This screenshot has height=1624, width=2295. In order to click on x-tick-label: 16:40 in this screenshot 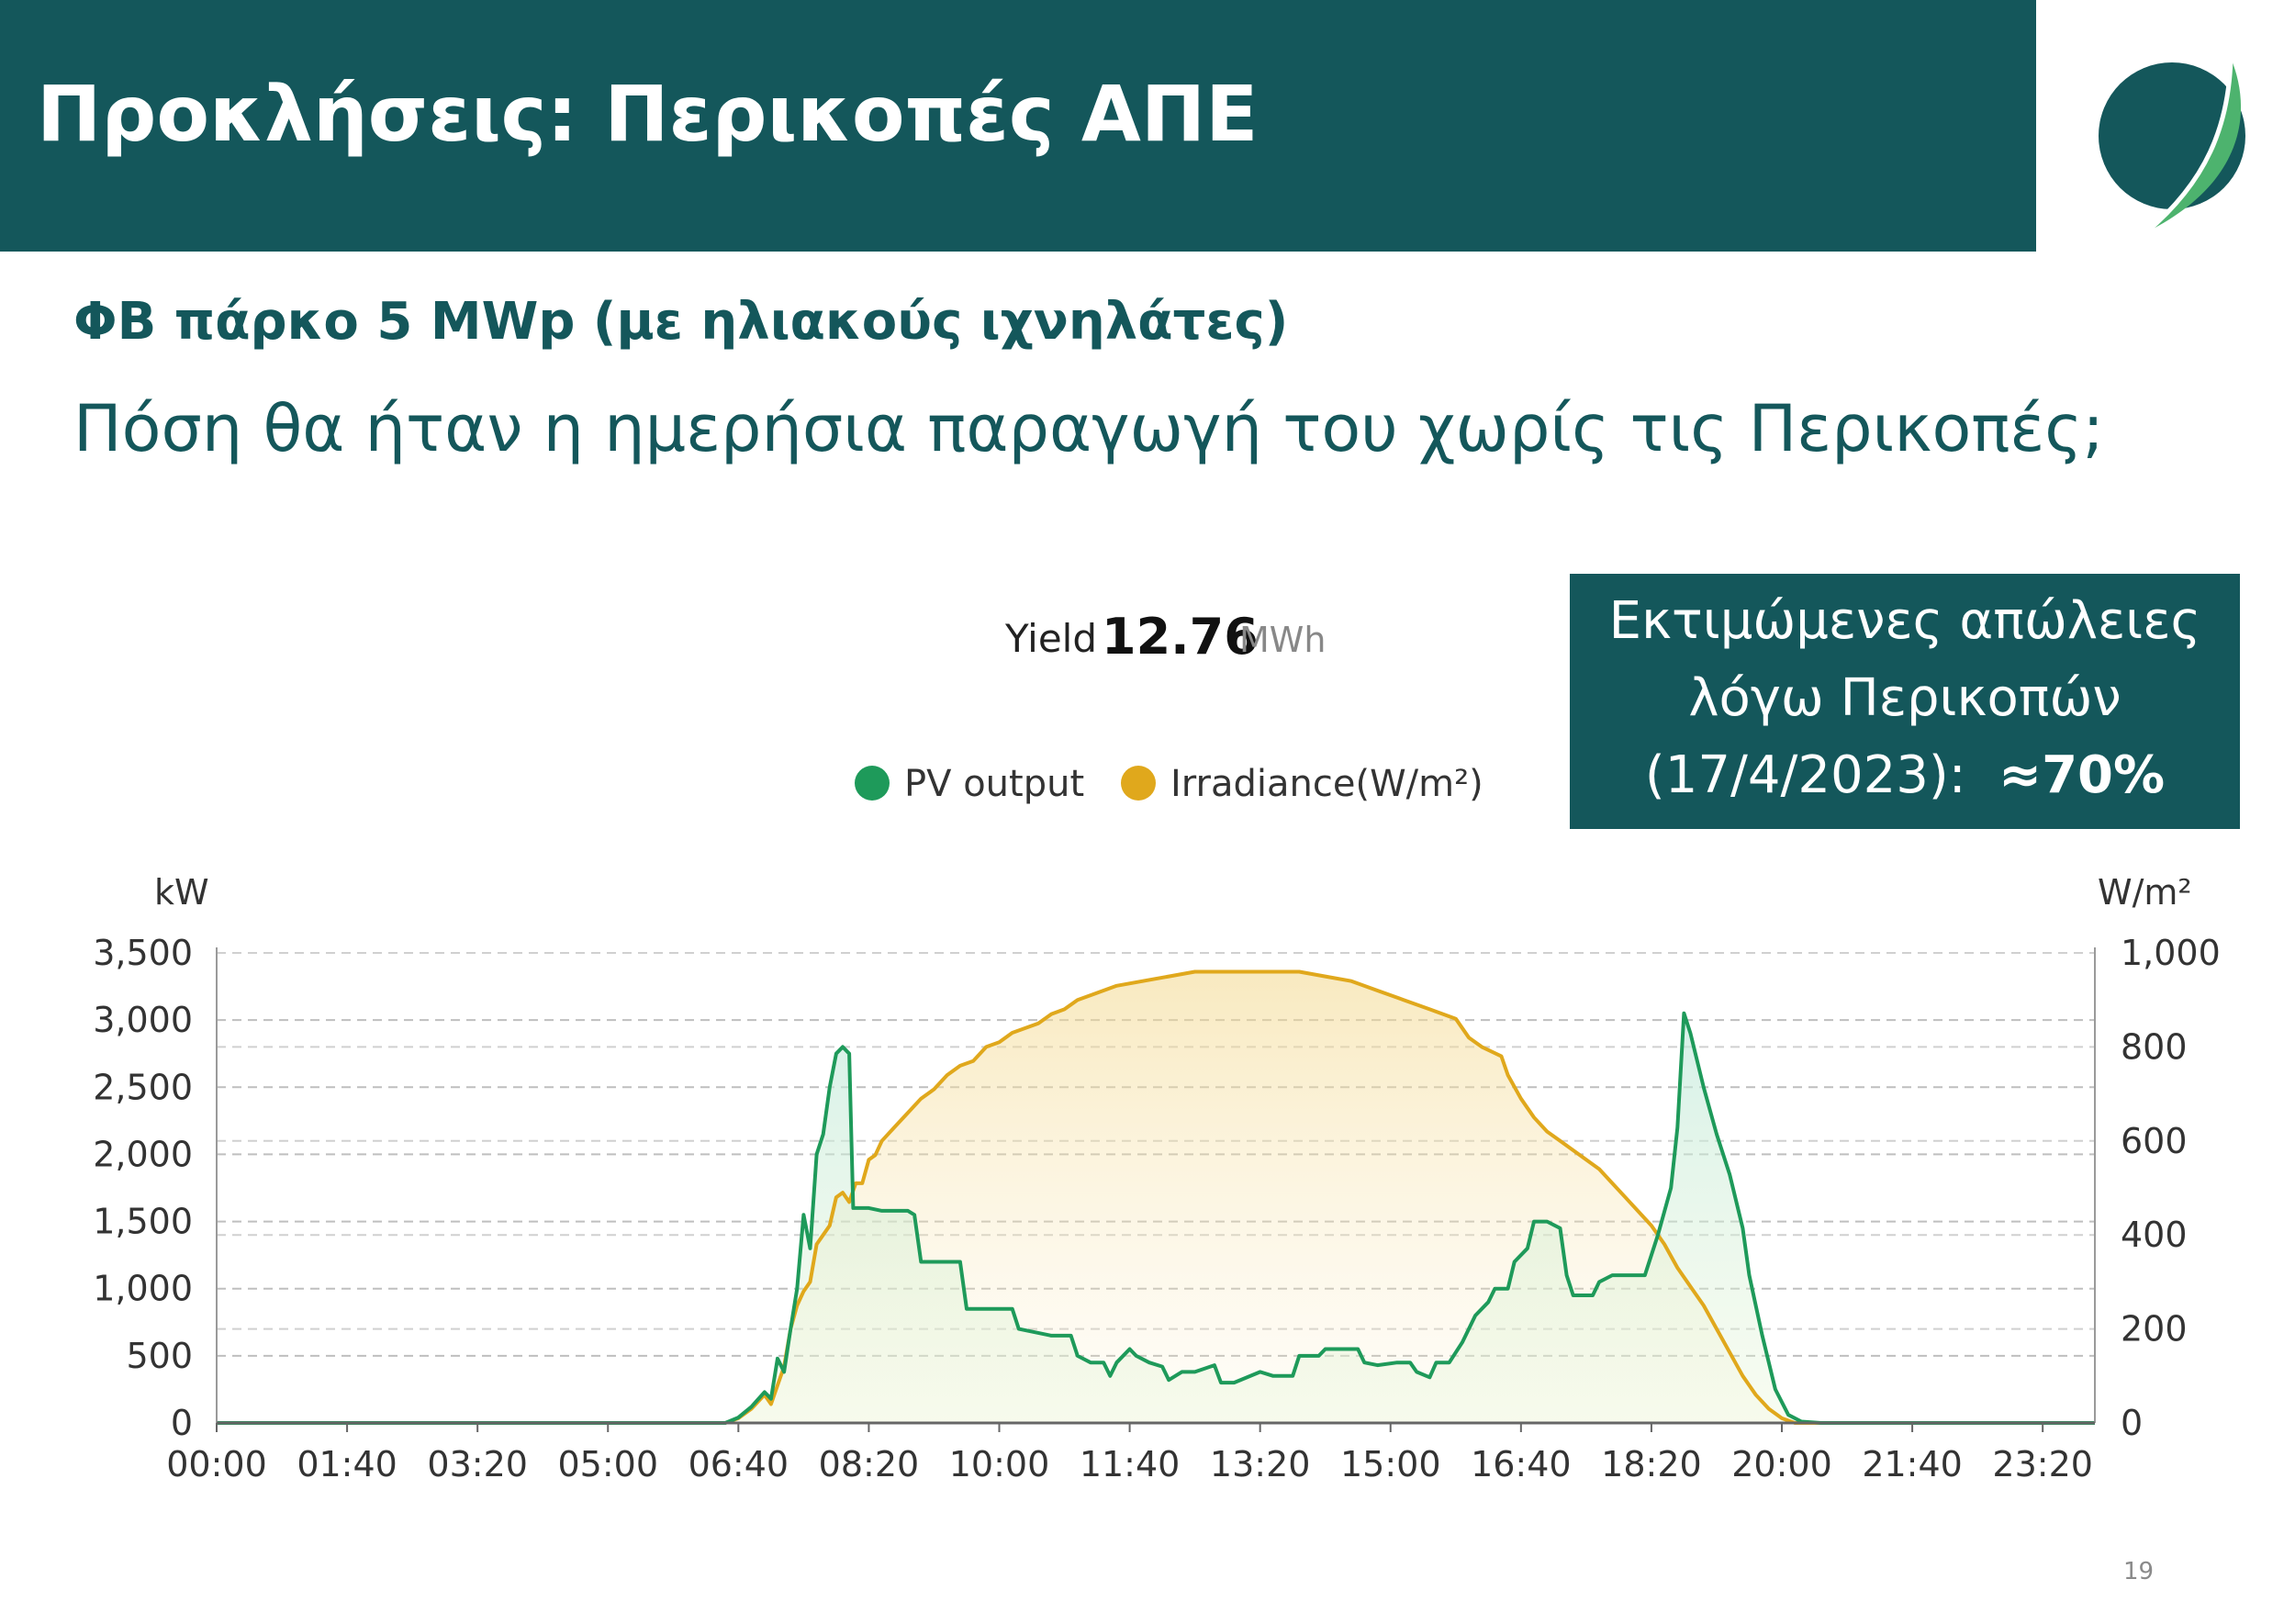, I will do `click(1521, 1464)`.